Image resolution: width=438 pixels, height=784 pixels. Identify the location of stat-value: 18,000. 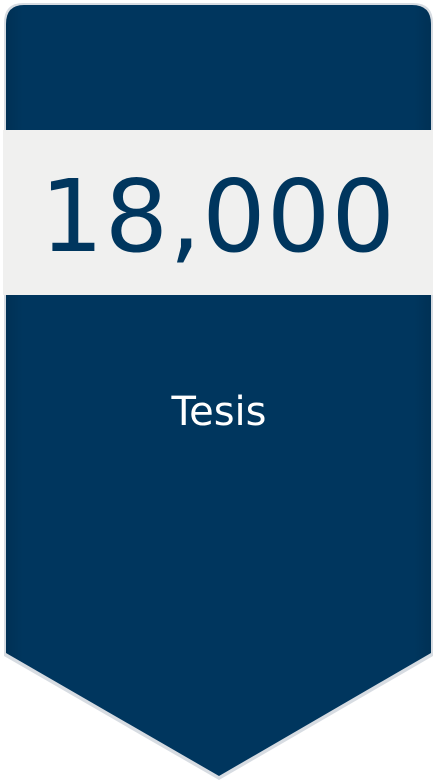
(218, 216).